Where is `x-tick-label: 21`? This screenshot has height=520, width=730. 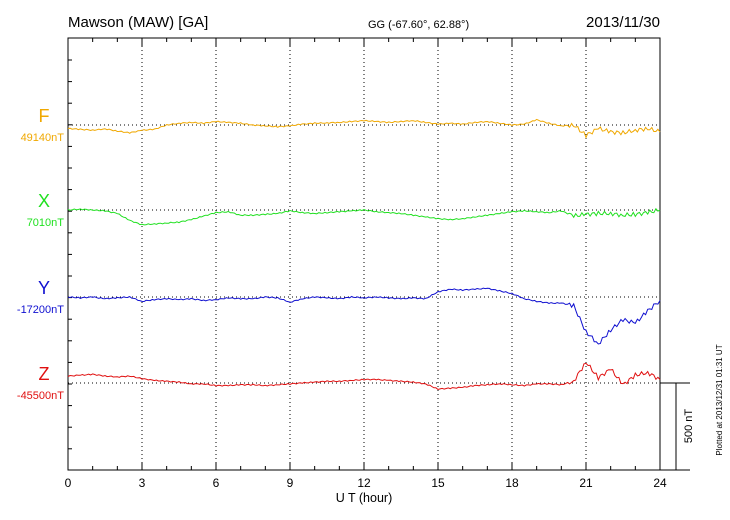
x-tick-label: 21 is located at coordinates (586, 483).